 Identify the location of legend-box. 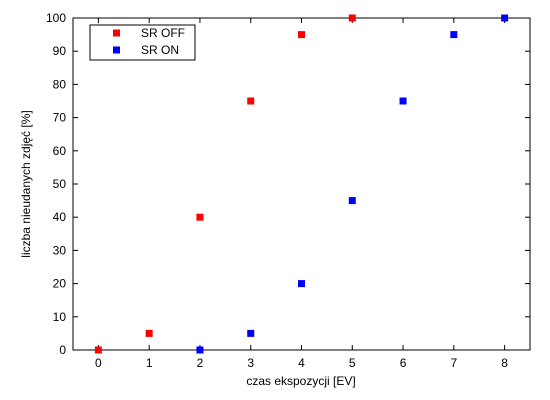
(142, 42).